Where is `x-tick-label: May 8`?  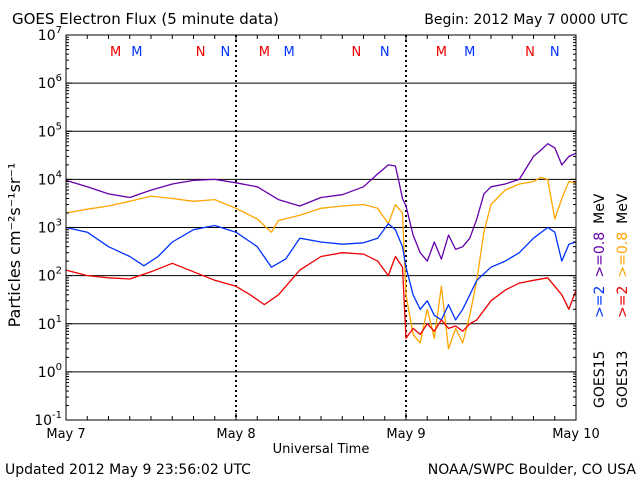
x-tick-label: May 8 is located at coordinates (235, 434).